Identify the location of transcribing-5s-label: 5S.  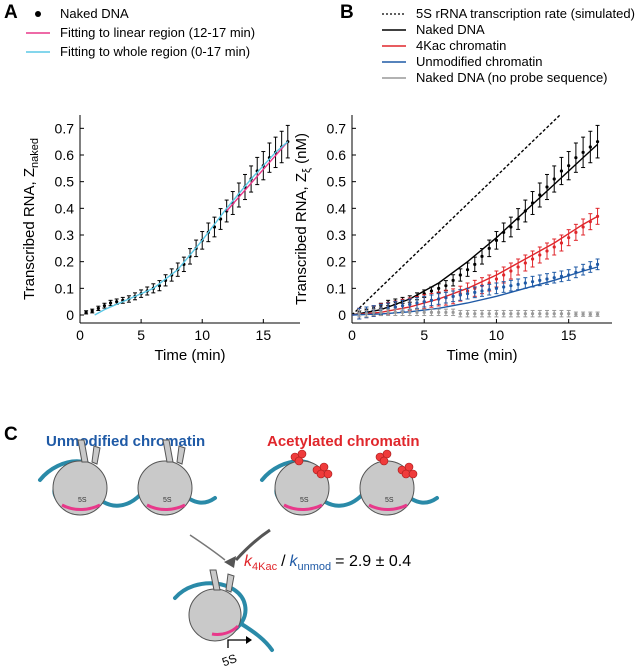
(229, 660).